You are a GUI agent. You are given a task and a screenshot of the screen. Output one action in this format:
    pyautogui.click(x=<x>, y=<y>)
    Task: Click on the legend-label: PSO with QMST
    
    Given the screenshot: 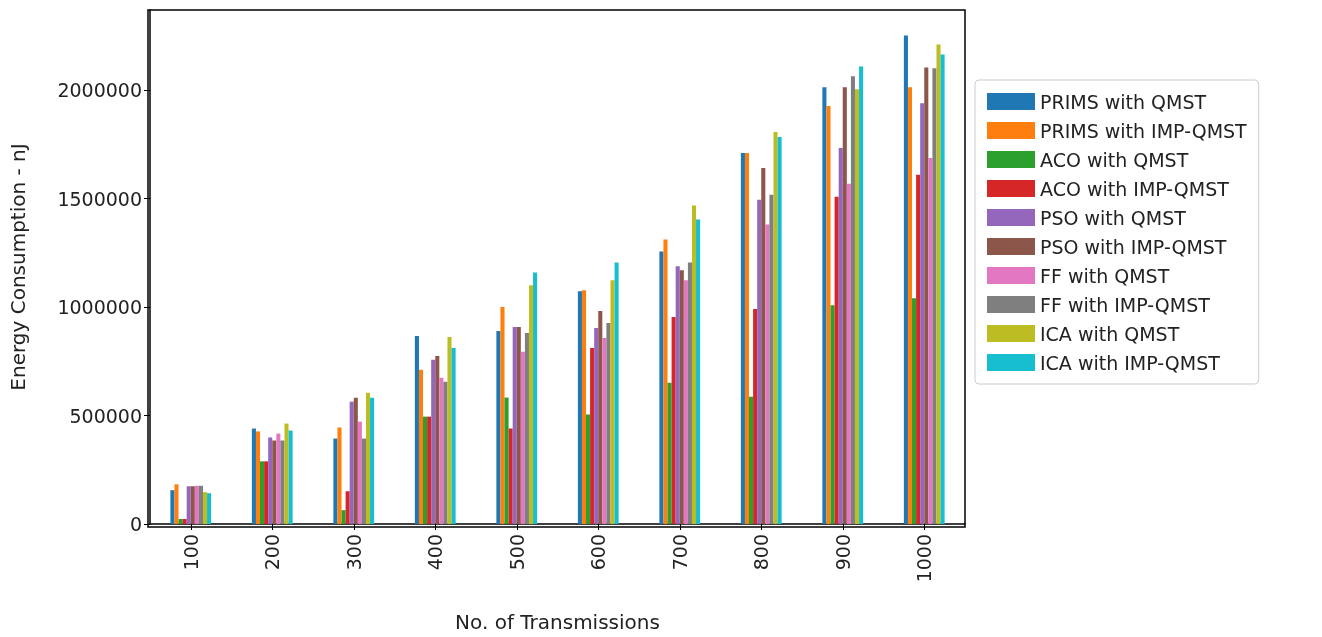 What is the action you would take?
    pyautogui.click(x=1113, y=217)
    